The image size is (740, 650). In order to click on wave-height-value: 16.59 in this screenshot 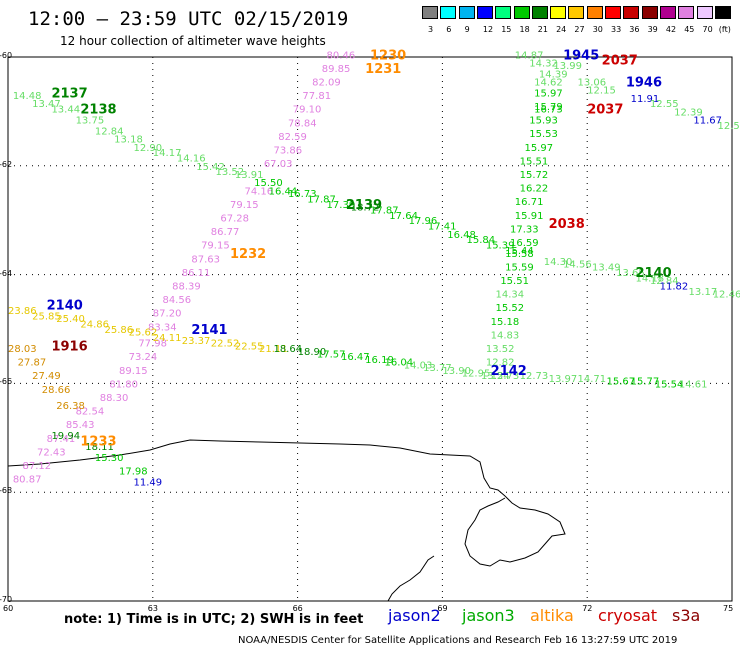, I will do `click(524, 243)`.